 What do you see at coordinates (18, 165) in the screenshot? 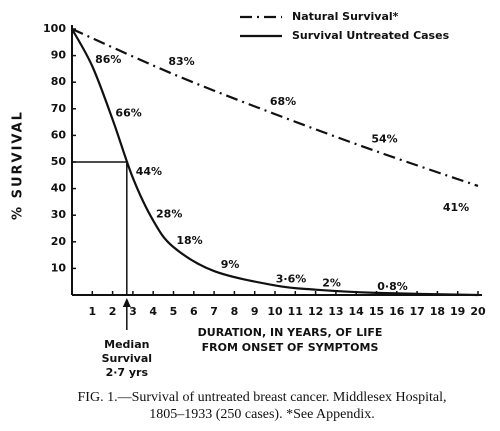
I see `y-axis-label: % SURVIVAL` at bounding box center [18, 165].